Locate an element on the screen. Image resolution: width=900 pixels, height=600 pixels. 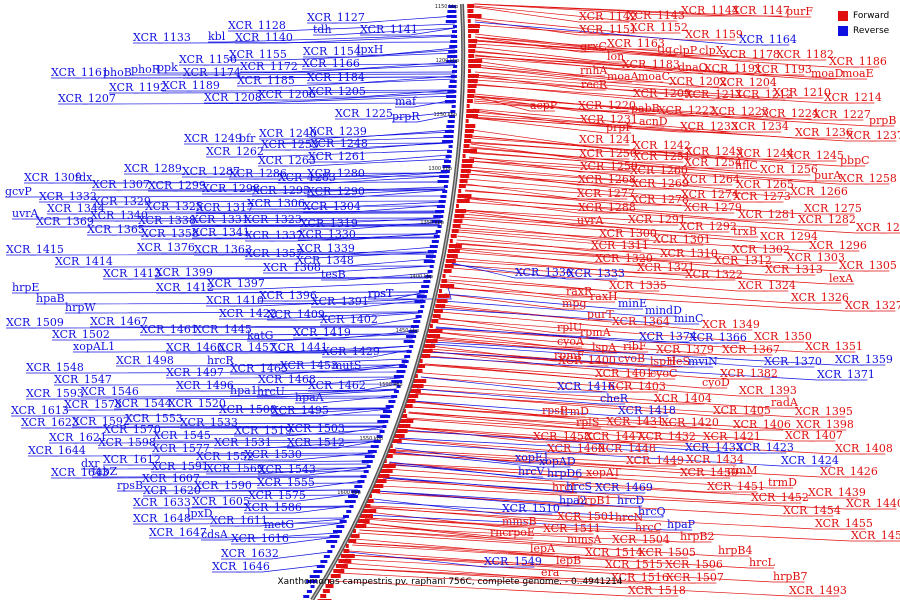
gene-label: XCR_1400 is located at coordinates (587, 360).